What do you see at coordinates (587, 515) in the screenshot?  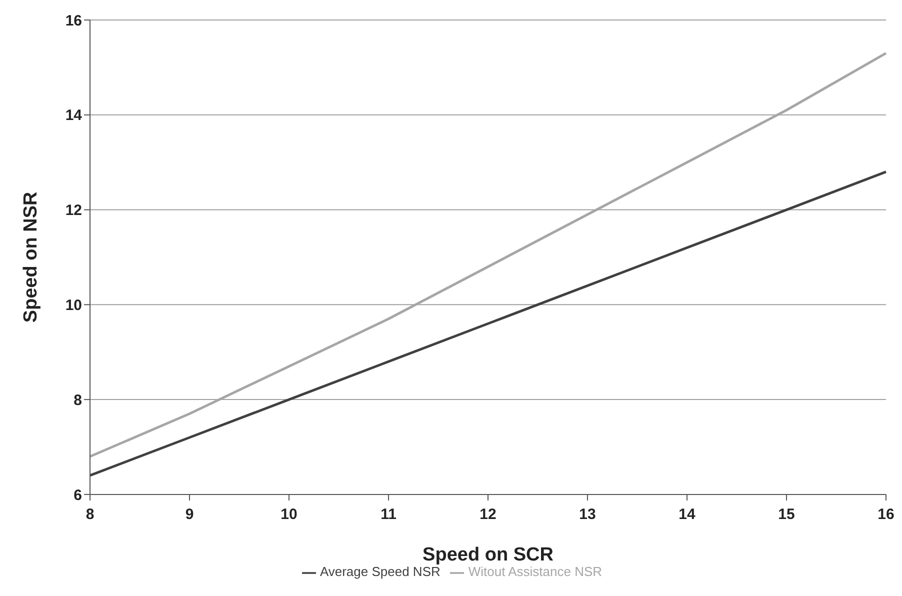 I see `x-tick-label: 13` at bounding box center [587, 515].